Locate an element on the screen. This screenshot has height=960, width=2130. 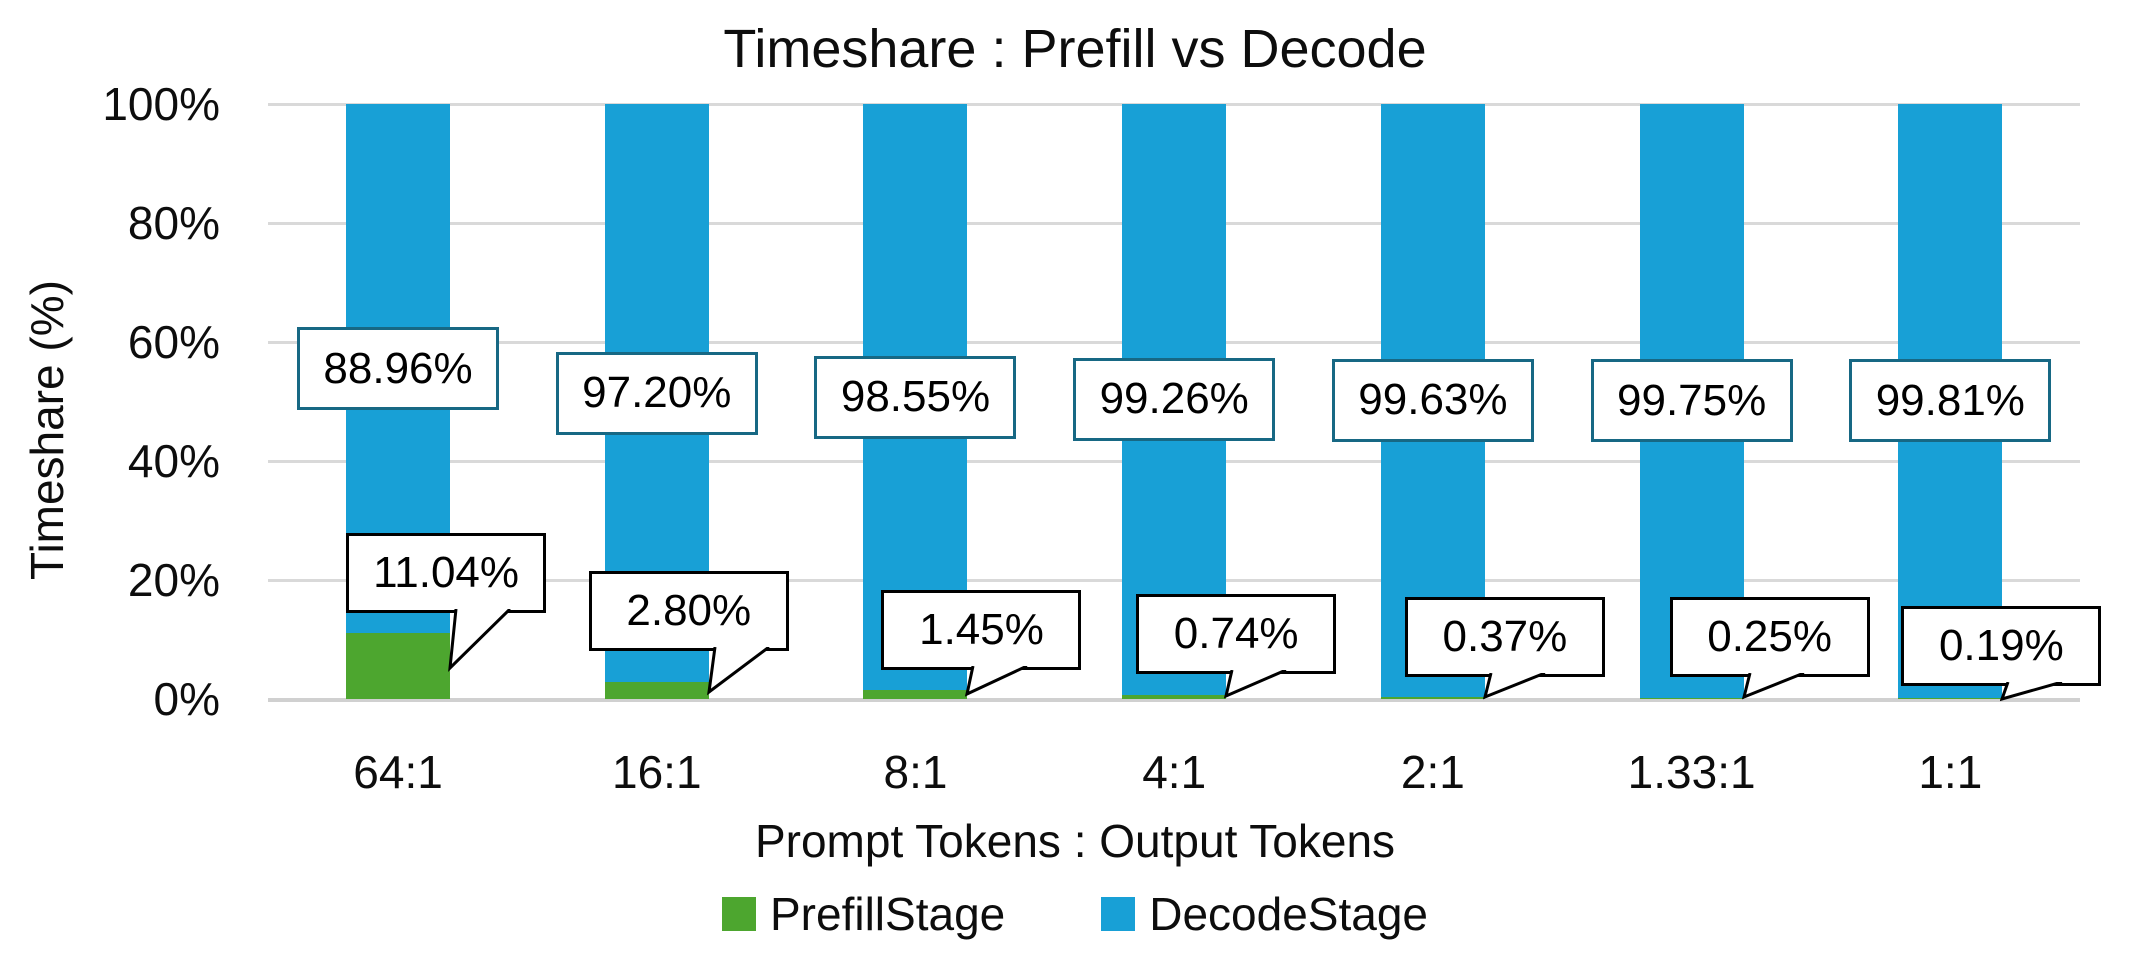
x-tick-label-1-33-1: 1.33:1 is located at coordinates (1691, 772).